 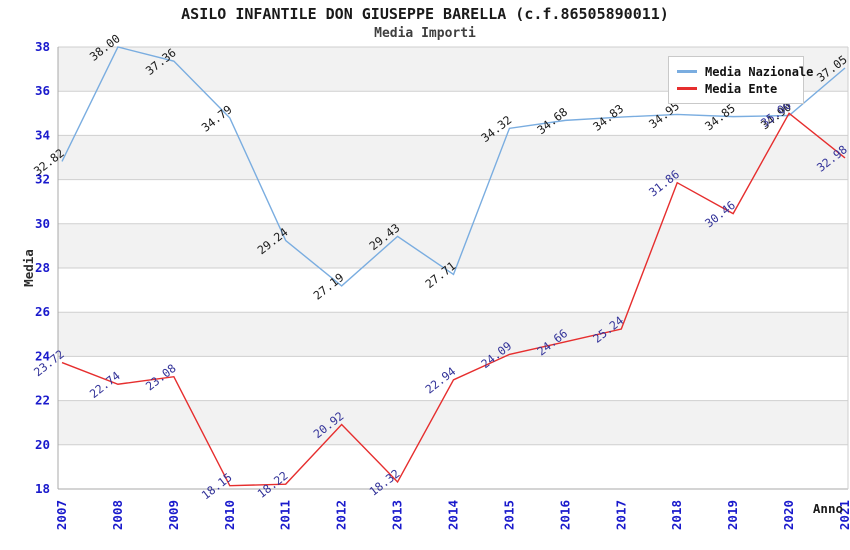 What do you see at coordinates (42, 267) in the screenshot?
I see `y-axis-tick-label: 28` at bounding box center [42, 267].